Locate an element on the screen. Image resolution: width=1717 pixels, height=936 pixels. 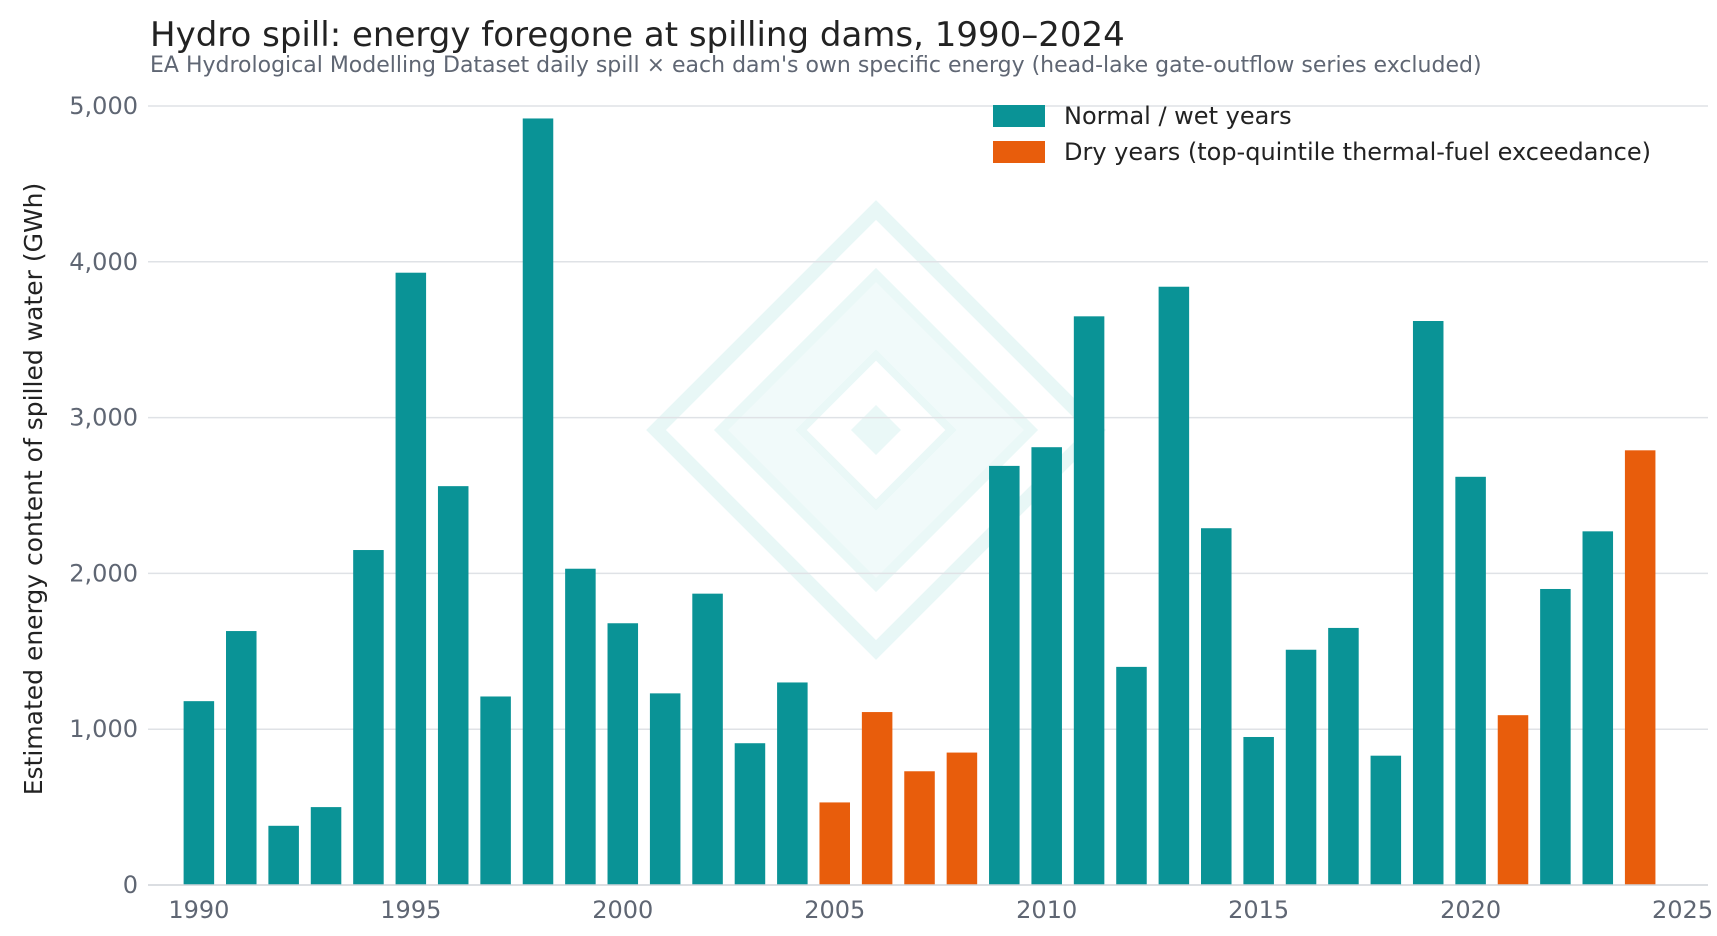
x-tick-label: 2015 is located at coordinates (1258, 910).